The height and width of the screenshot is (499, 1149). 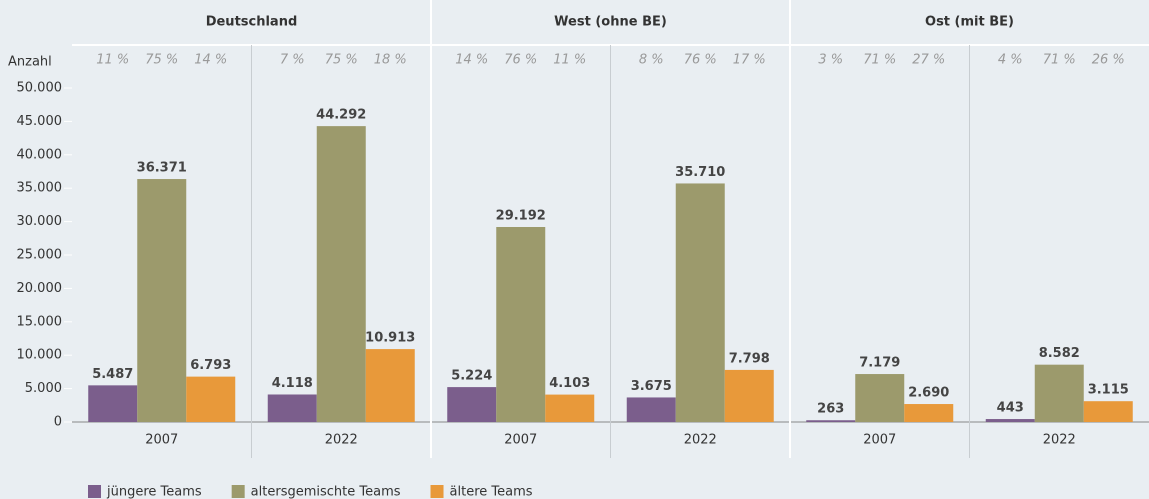 What do you see at coordinates (40, 188) in the screenshot?
I see `y-tick-label: 35.000` at bounding box center [40, 188].